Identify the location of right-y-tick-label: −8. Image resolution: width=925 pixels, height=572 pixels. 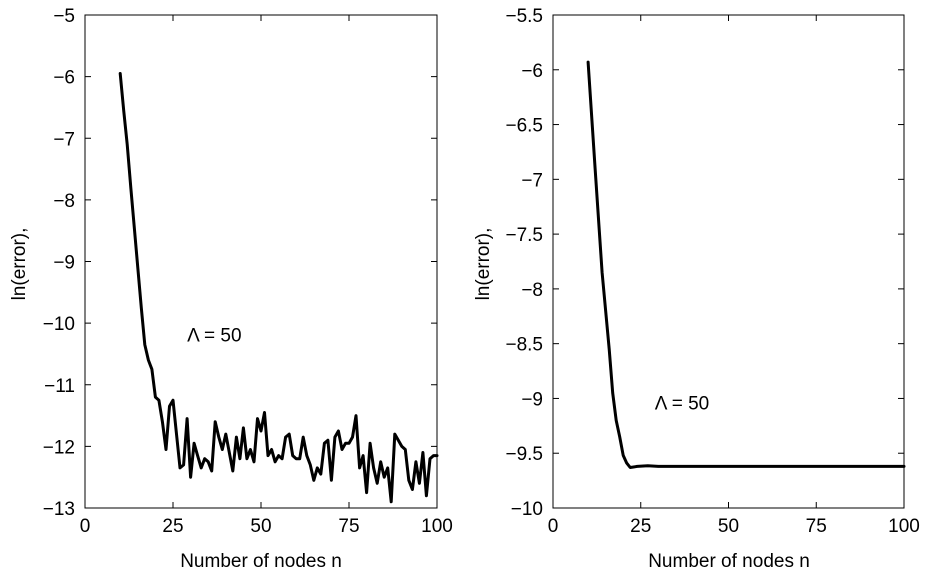
(532, 290).